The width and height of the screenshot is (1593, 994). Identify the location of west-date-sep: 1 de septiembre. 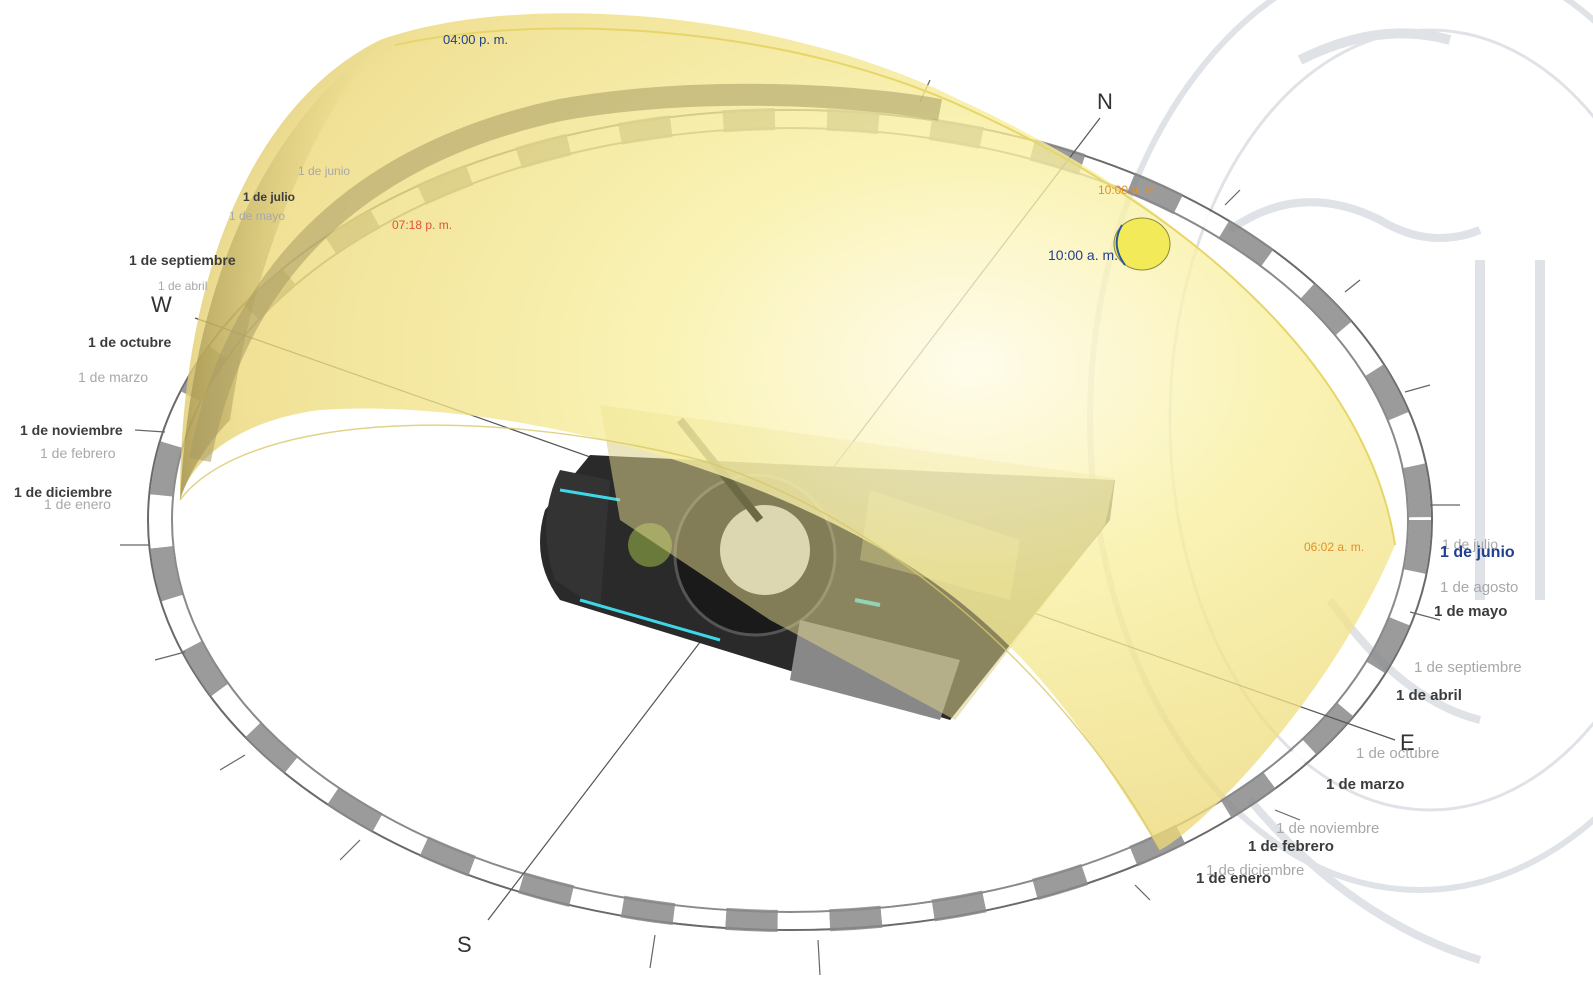
(182, 260).